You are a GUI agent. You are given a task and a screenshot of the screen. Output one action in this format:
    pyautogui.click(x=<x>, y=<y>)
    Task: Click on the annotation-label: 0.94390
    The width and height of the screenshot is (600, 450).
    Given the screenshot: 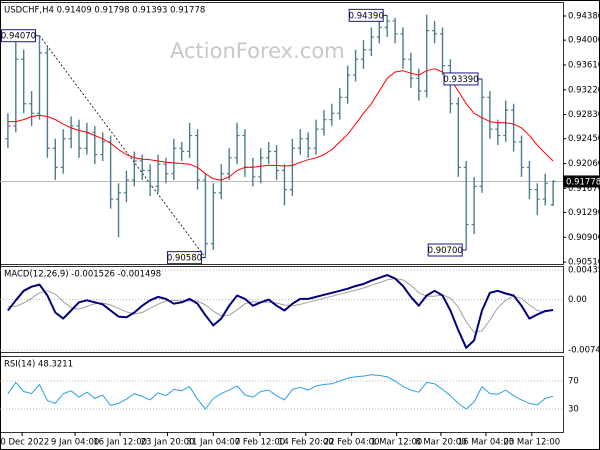 What is the action you would take?
    pyautogui.click(x=366, y=16)
    